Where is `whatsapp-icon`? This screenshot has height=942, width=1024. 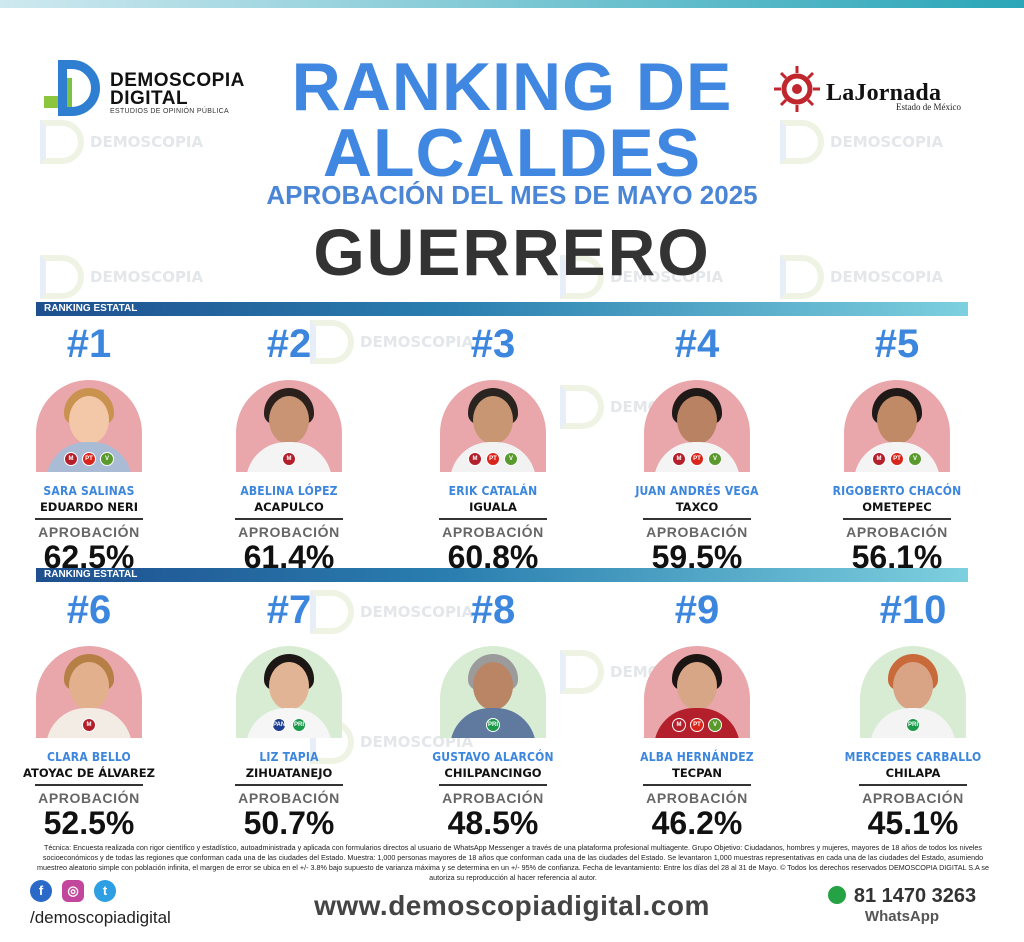
whatsapp-icon is located at coordinates (836, 895).